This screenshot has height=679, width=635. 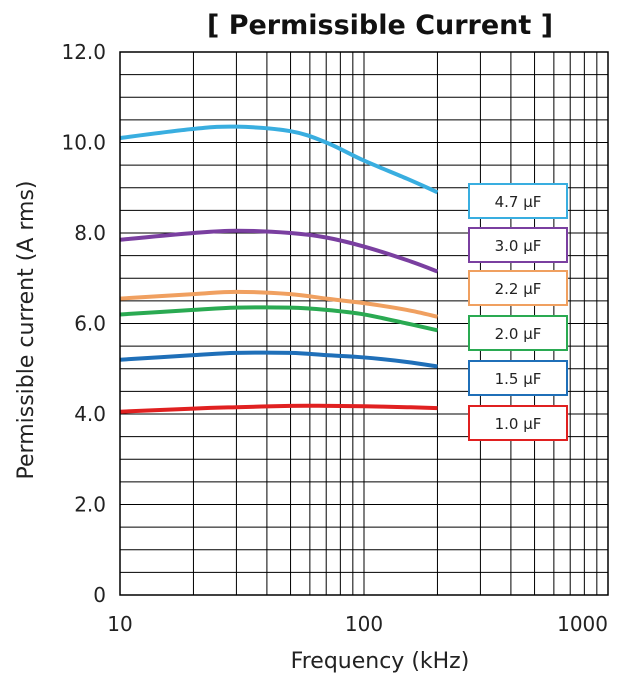 What do you see at coordinates (90, 233) in the screenshot?
I see `y-tick-label: 8.0` at bounding box center [90, 233].